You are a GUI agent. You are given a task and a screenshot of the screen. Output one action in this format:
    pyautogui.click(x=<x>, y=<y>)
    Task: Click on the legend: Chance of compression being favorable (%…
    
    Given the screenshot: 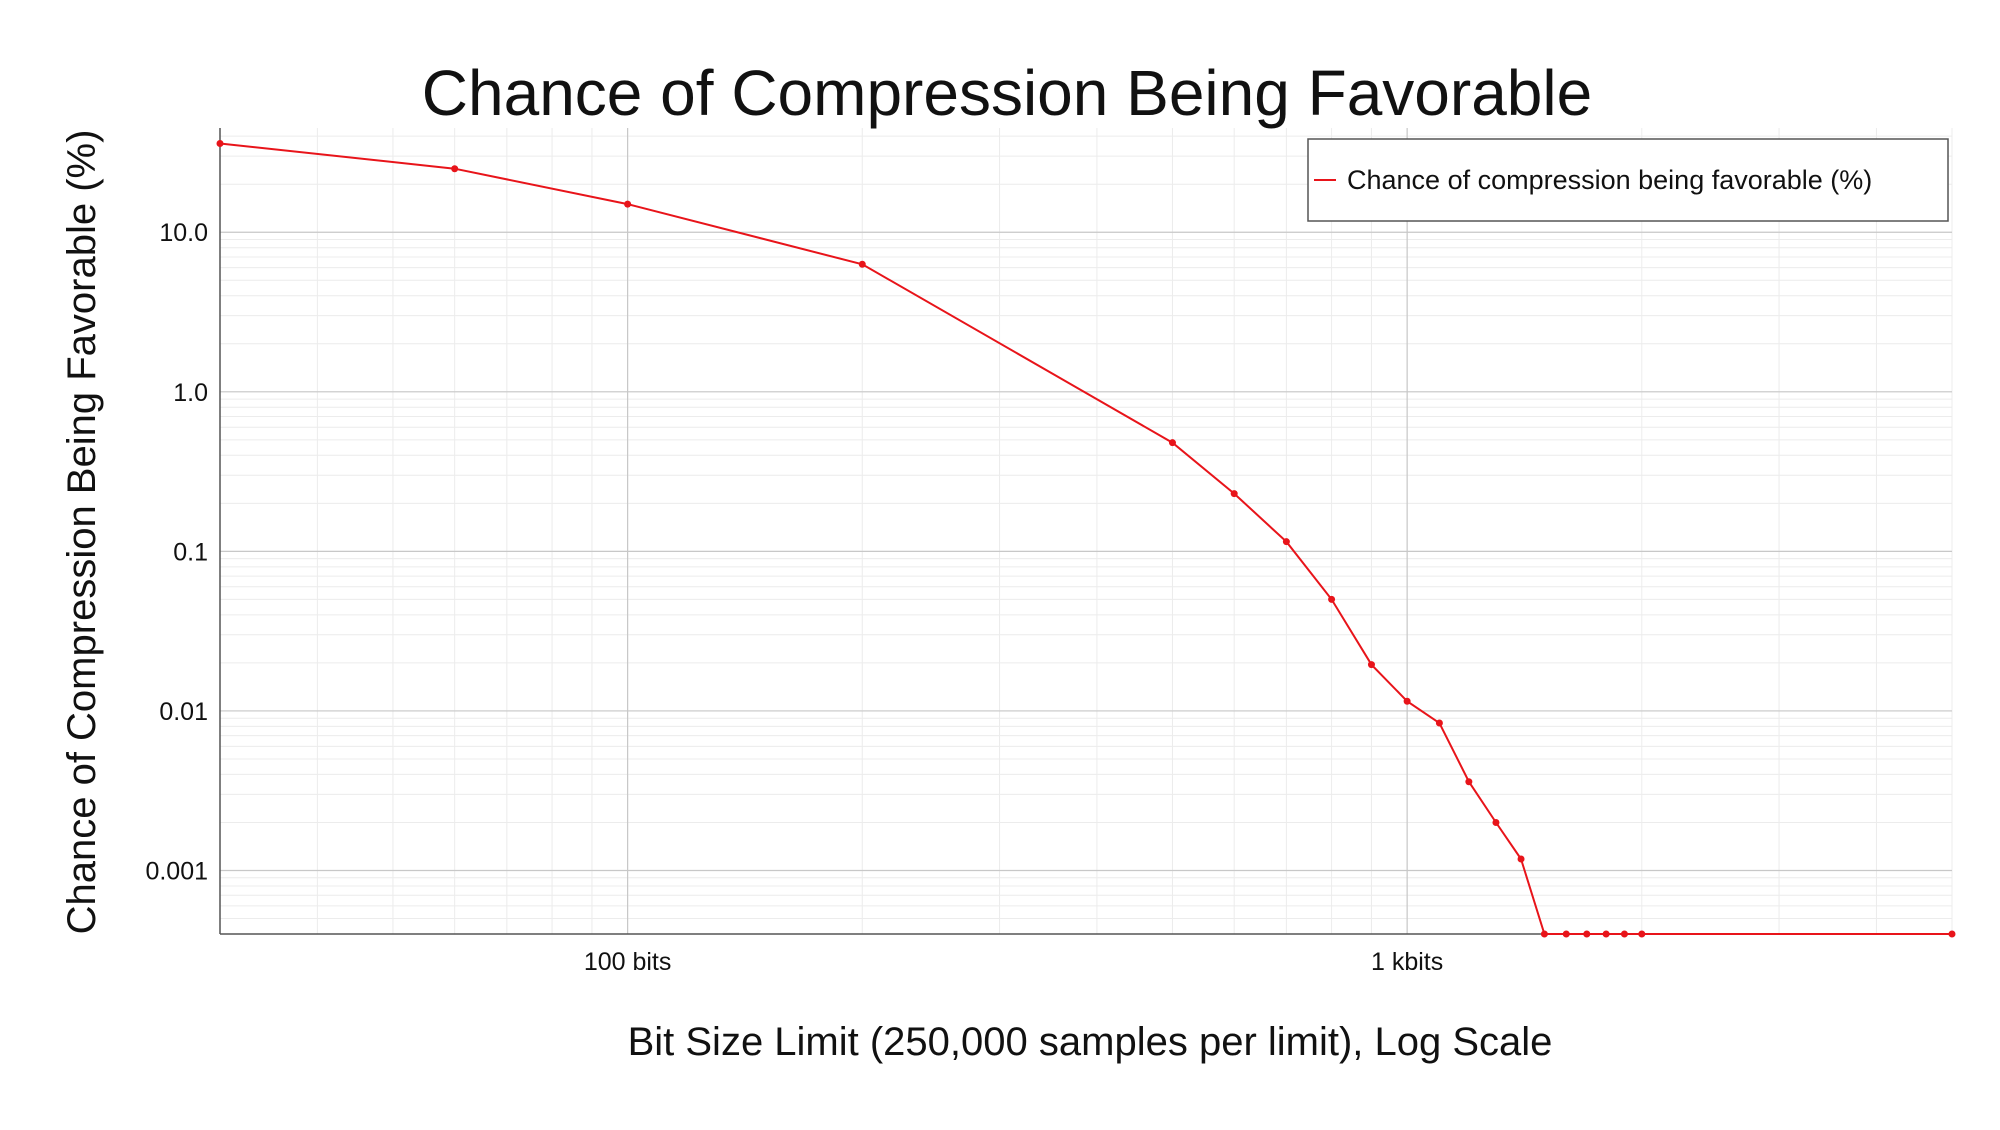 What is the action you would take?
    pyautogui.click(x=1628, y=180)
    